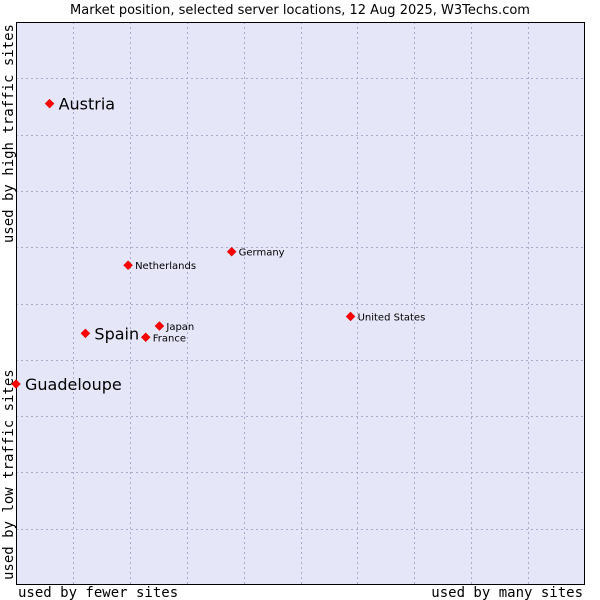  I want to click on label-united-states: United States, so click(392, 317).